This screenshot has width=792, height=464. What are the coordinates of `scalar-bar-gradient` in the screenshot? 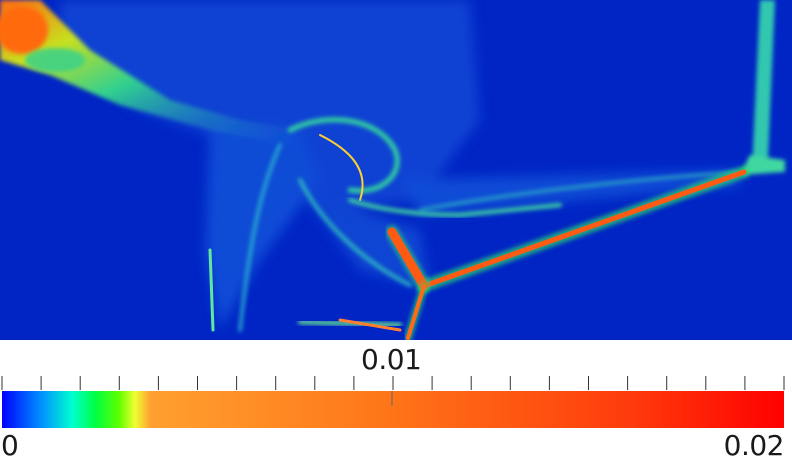 It's located at (393, 409).